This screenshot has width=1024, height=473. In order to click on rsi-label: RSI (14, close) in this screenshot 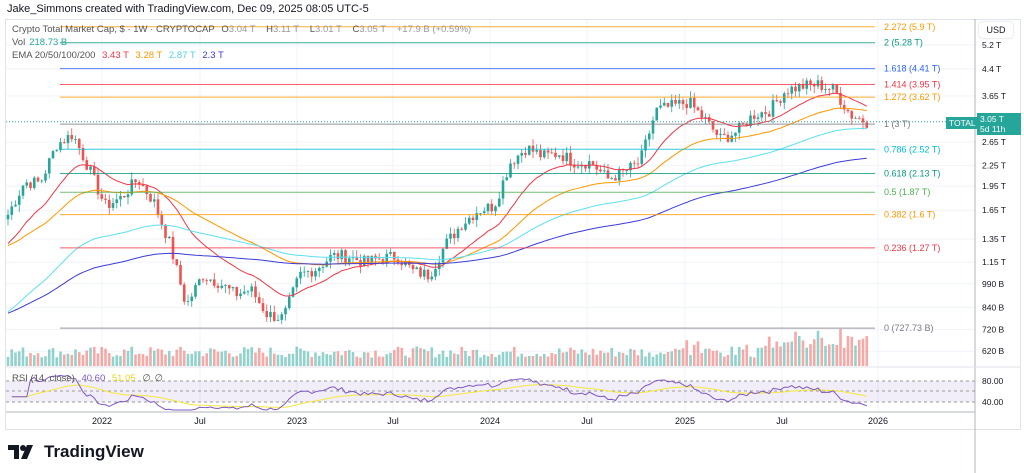, I will do `click(43, 378)`.